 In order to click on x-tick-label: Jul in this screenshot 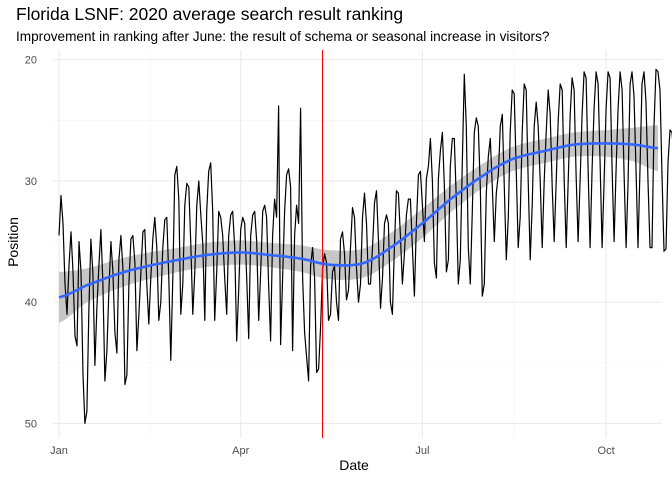, I will do `click(422, 451)`.